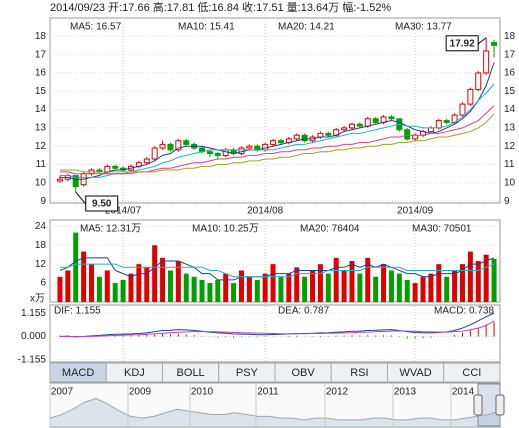 This screenshot has width=519, height=428. Describe the element at coordinates (41, 54) in the screenshot. I see `y-tick-label: 17` at that location.